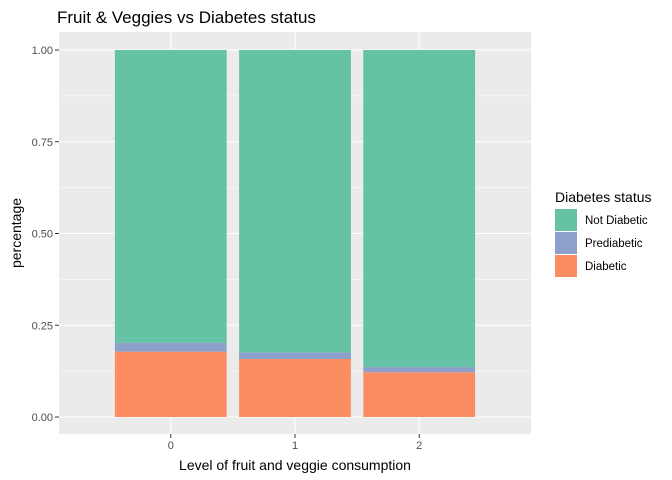  What do you see at coordinates (603, 197) in the screenshot?
I see `legend-title: Diabetes status` at bounding box center [603, 197].